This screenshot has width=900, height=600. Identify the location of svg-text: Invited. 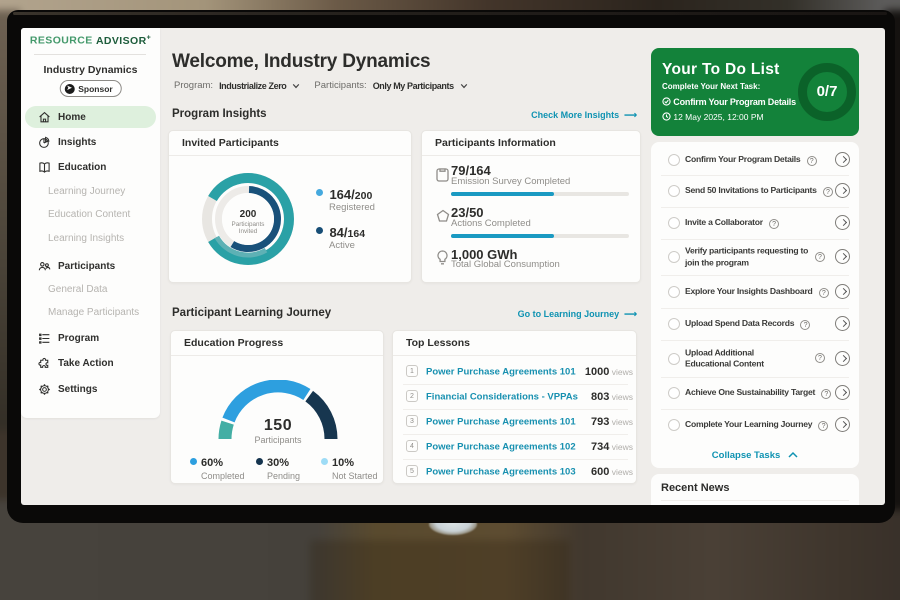
(248, 231).